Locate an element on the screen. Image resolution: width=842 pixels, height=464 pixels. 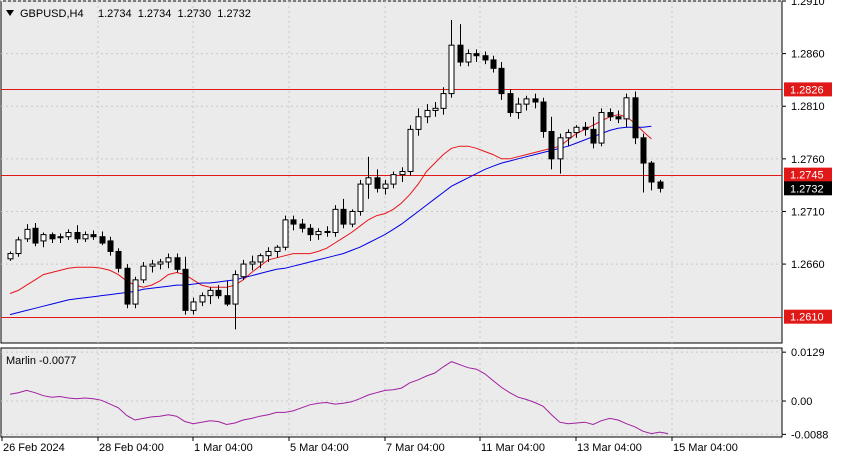
level-price-label: 1.2745 is located at coordinates (807, 176).